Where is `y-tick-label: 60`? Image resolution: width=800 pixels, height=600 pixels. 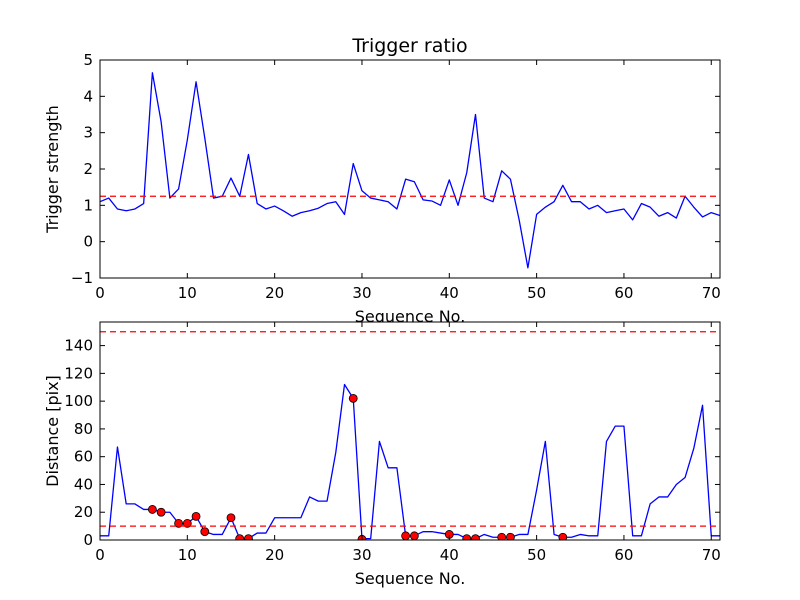 y-tick-label: 60 is located at coordinates (83, 457).